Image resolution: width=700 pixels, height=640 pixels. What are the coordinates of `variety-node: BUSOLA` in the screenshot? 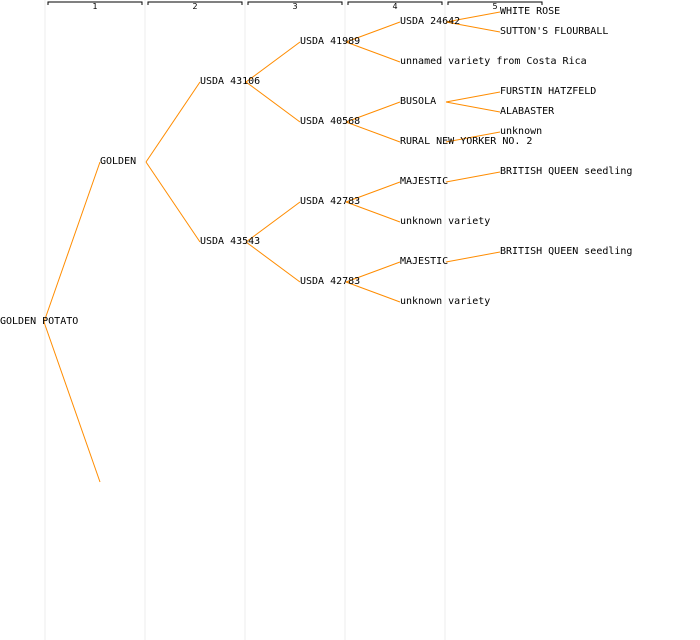 It's located at (418, 101).